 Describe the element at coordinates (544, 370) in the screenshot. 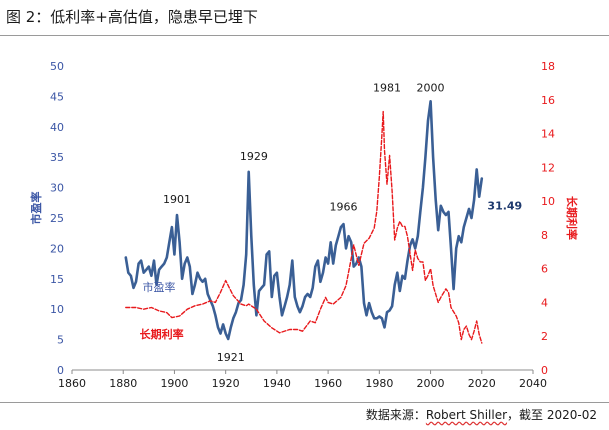

I see `y-right-tick-label: 0` at that location.